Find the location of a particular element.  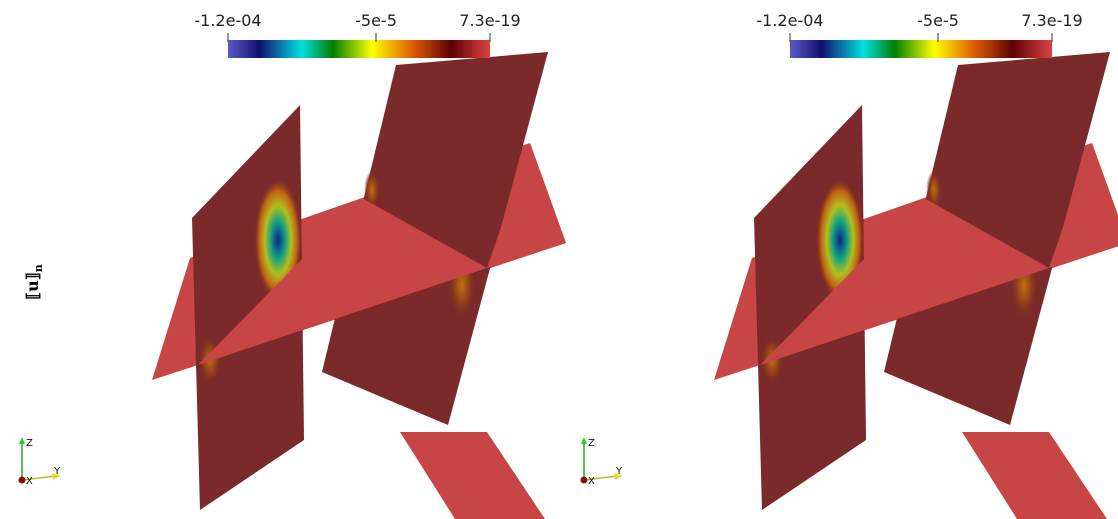

side-label: ⟦u⟧n is located at coordinates (34, 281).